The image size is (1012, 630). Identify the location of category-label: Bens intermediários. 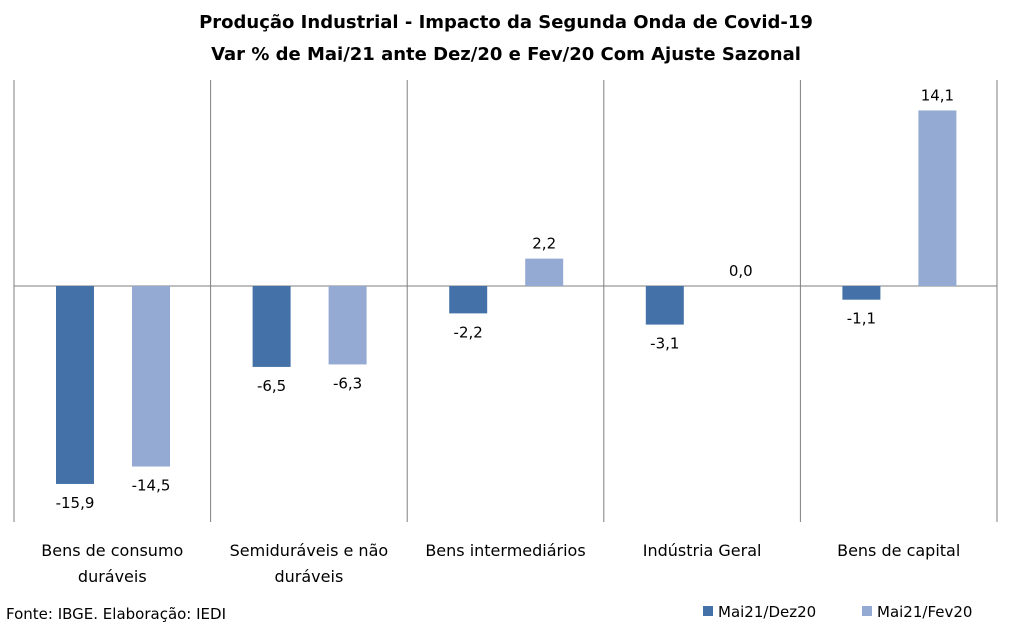
(505, 550).